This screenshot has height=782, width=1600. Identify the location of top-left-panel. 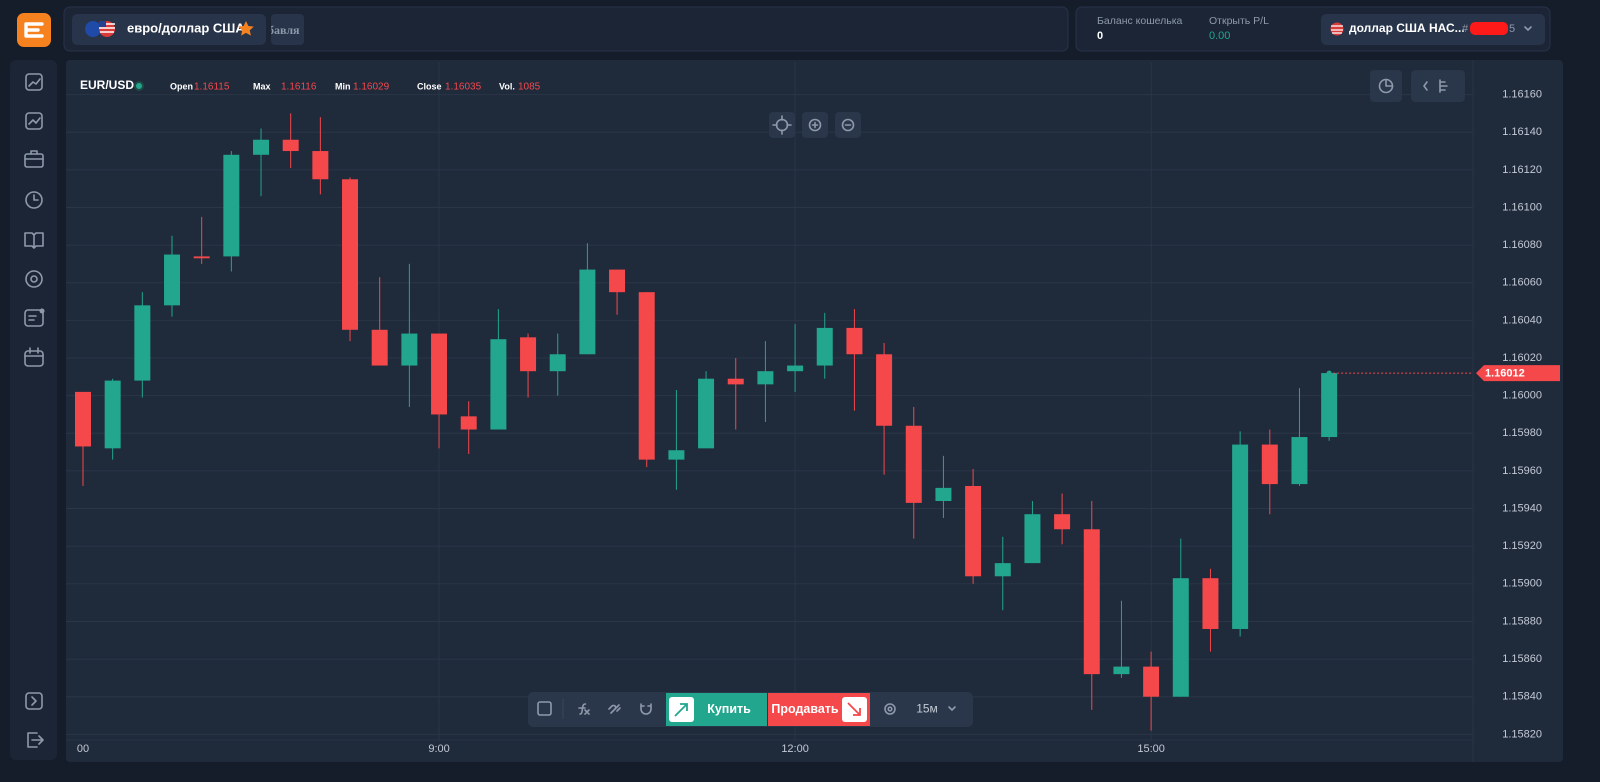
(566, 29).